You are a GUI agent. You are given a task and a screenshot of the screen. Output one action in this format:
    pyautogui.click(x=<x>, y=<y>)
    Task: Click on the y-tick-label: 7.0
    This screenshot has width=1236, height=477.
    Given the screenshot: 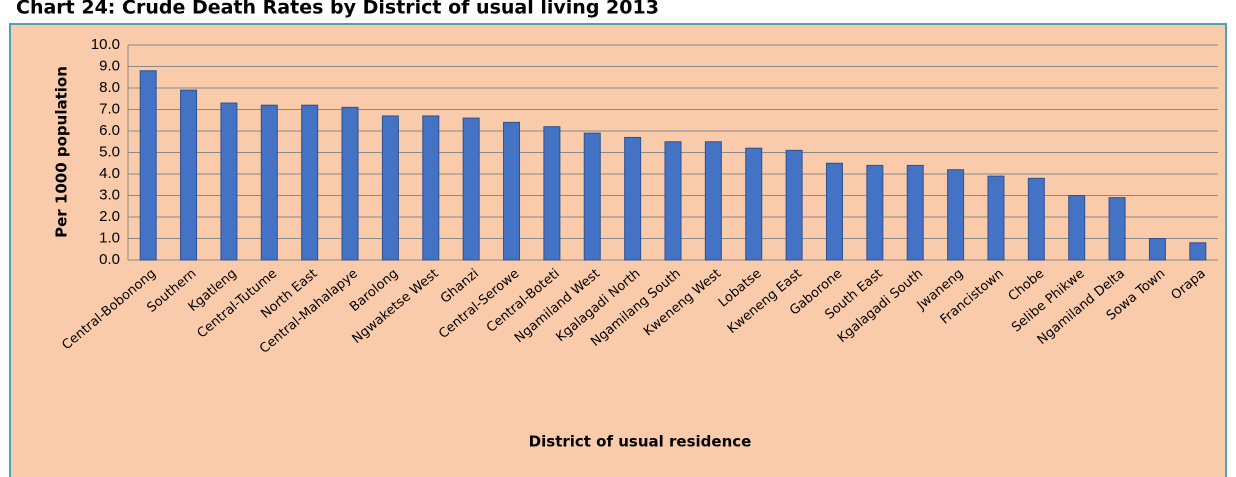 What is the action you would take?
    pyautogui.click(x=109, y=108)
    